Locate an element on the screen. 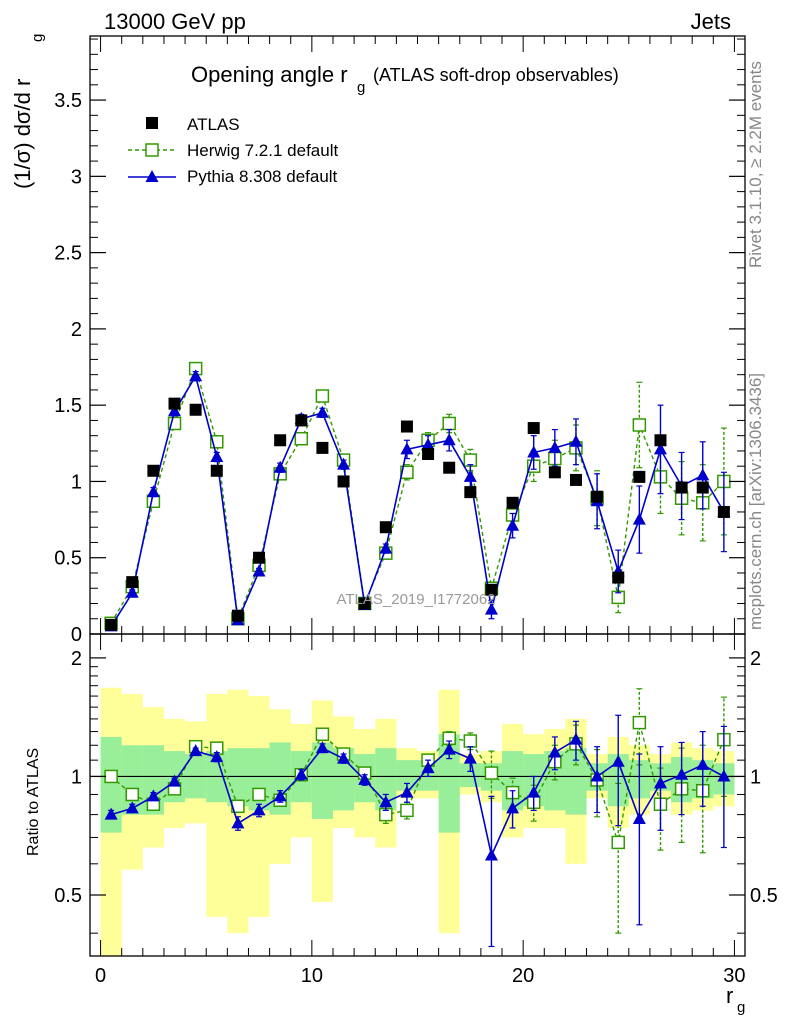 The image size is (786, 1024). ratio-ylabel: Ratio to ATLAS is located at coordinates (33, 802).